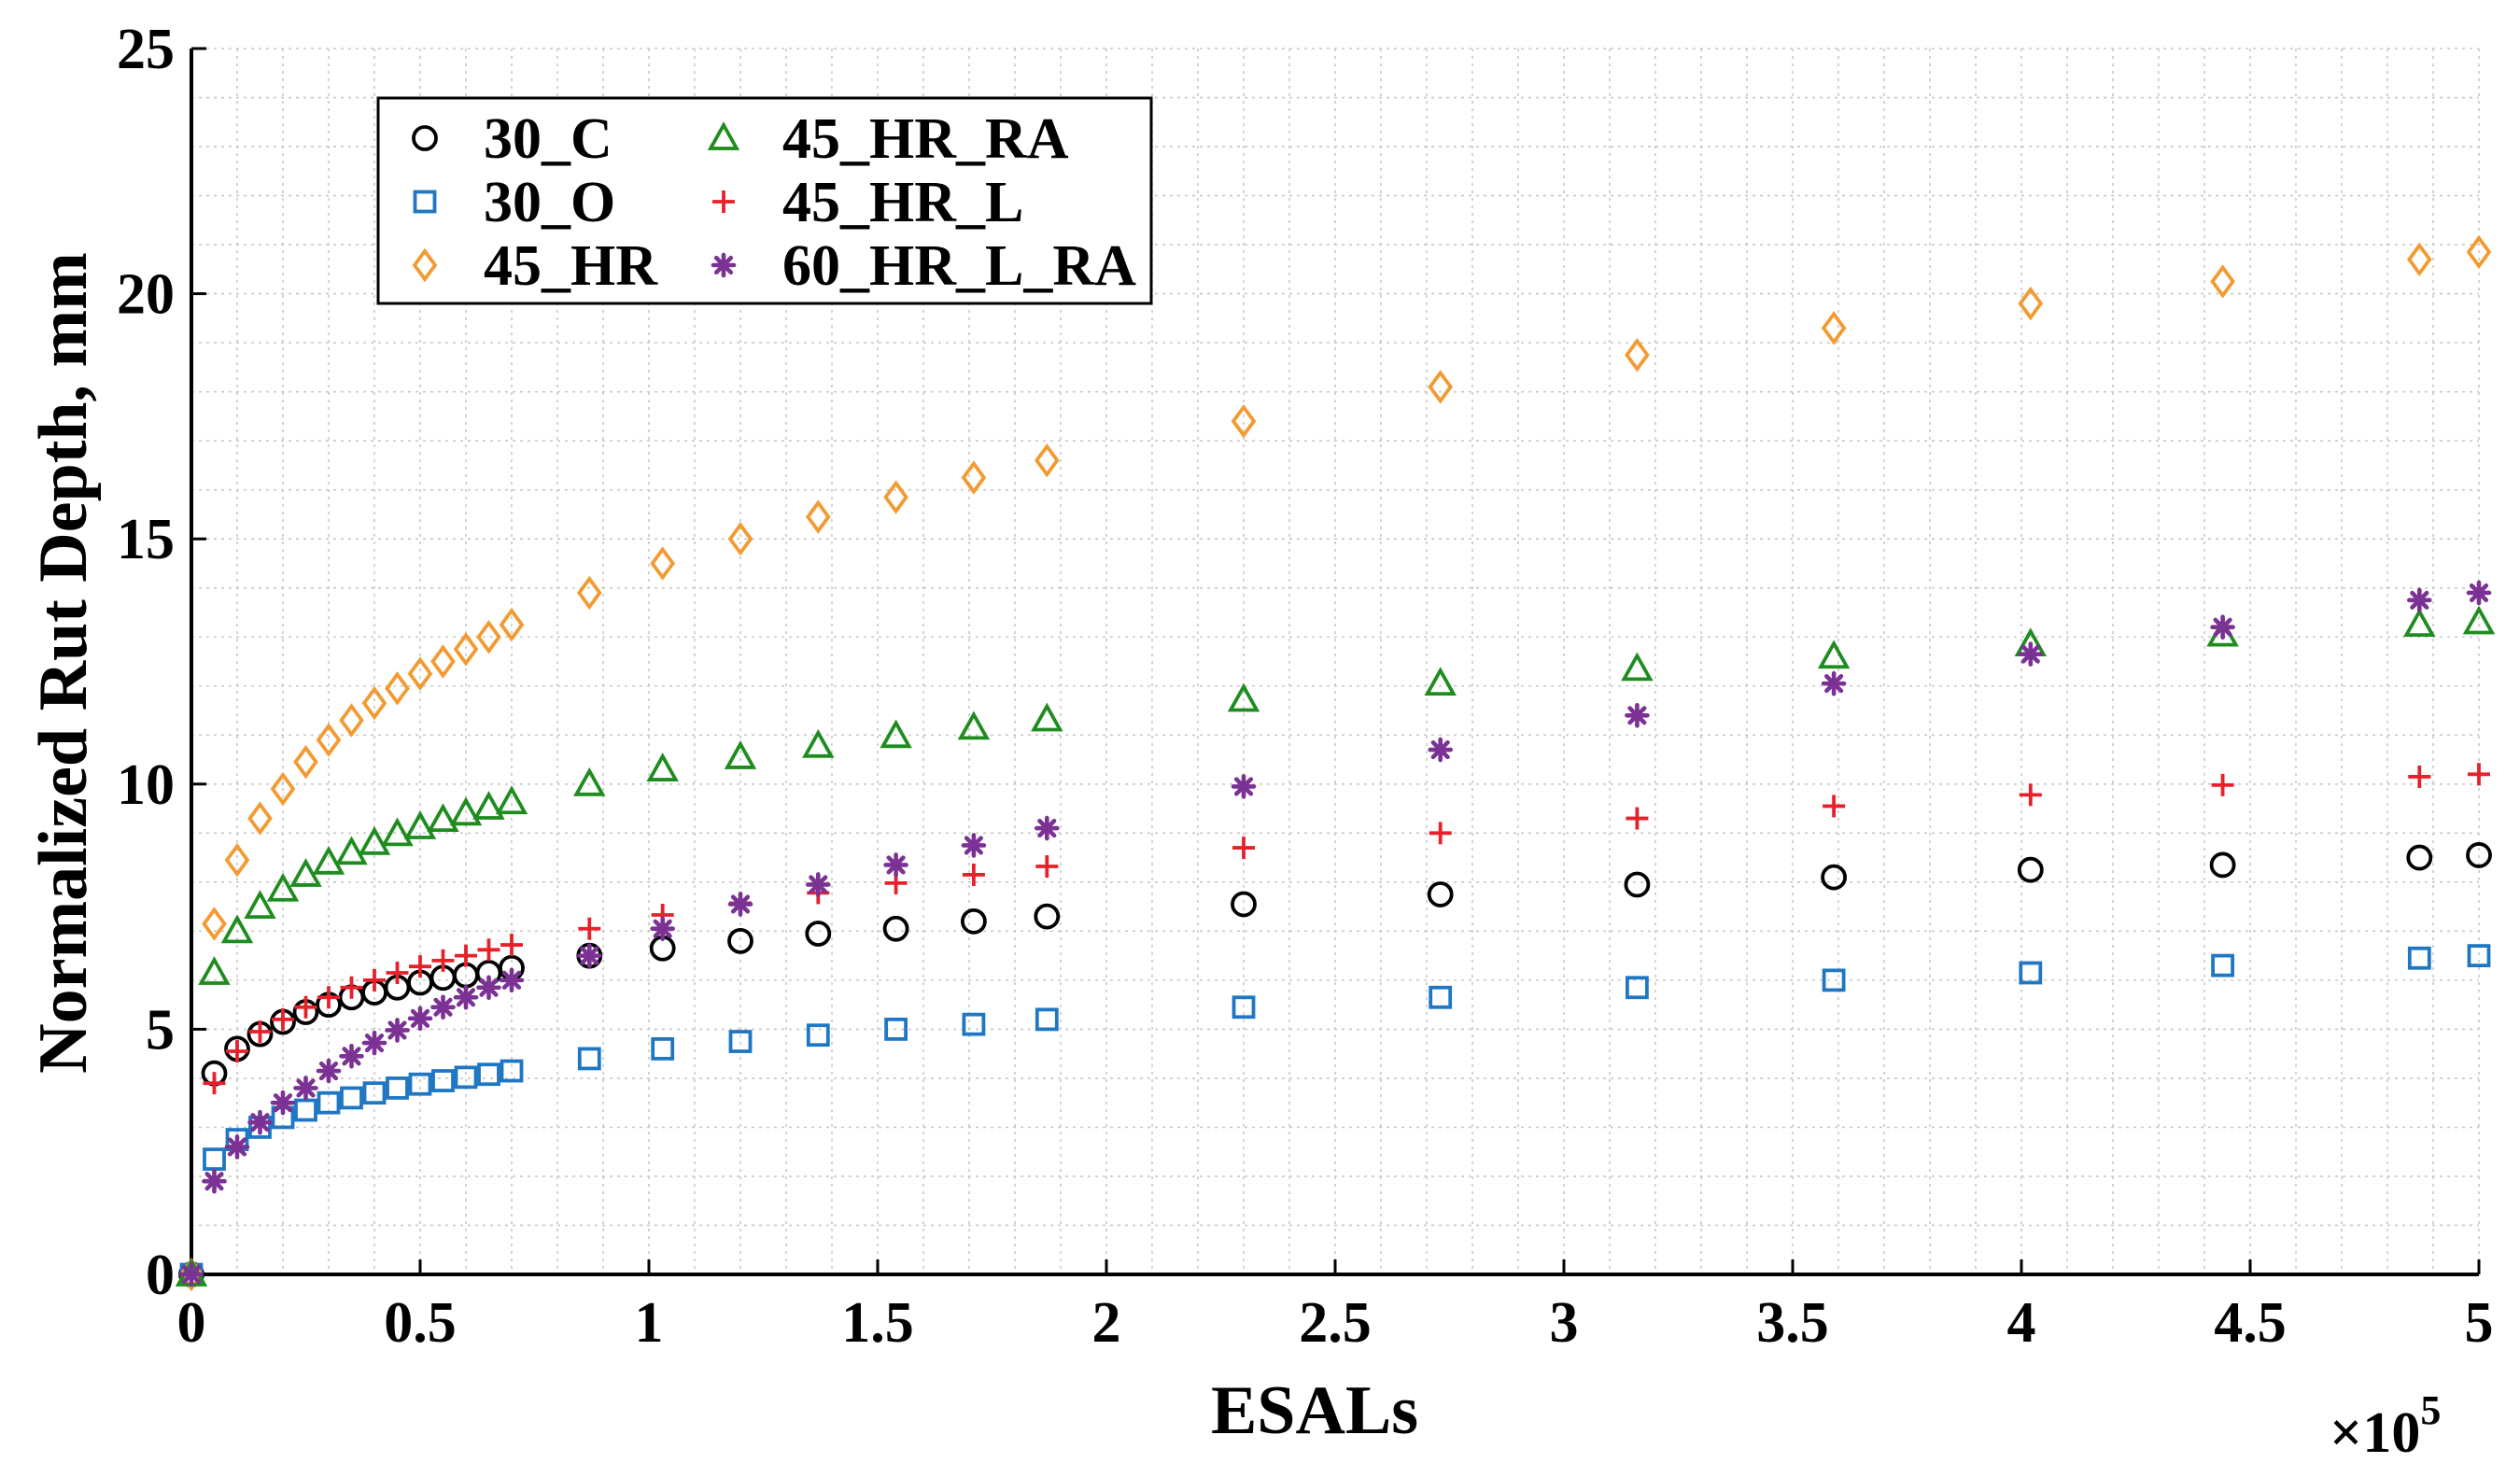 This screenshot has height=1477, width=2520. Describe the element at coordinates (2385, 1426) in the screenshot. I see `x-axis-multiplier: ×10⁵` at that location.